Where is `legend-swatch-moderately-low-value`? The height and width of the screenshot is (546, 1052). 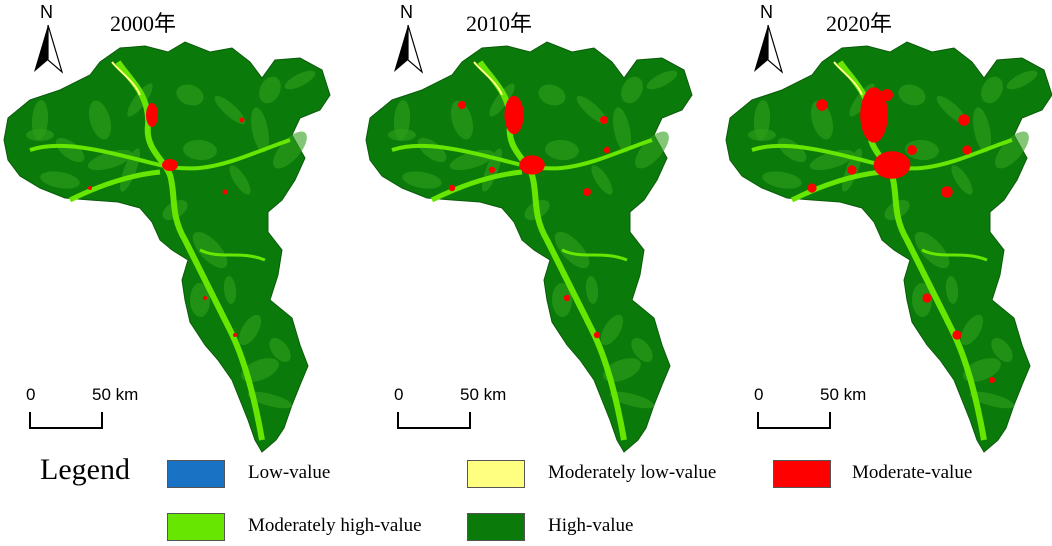
legend-swatch-moderately-low-value is located at coordinates (496, 474).